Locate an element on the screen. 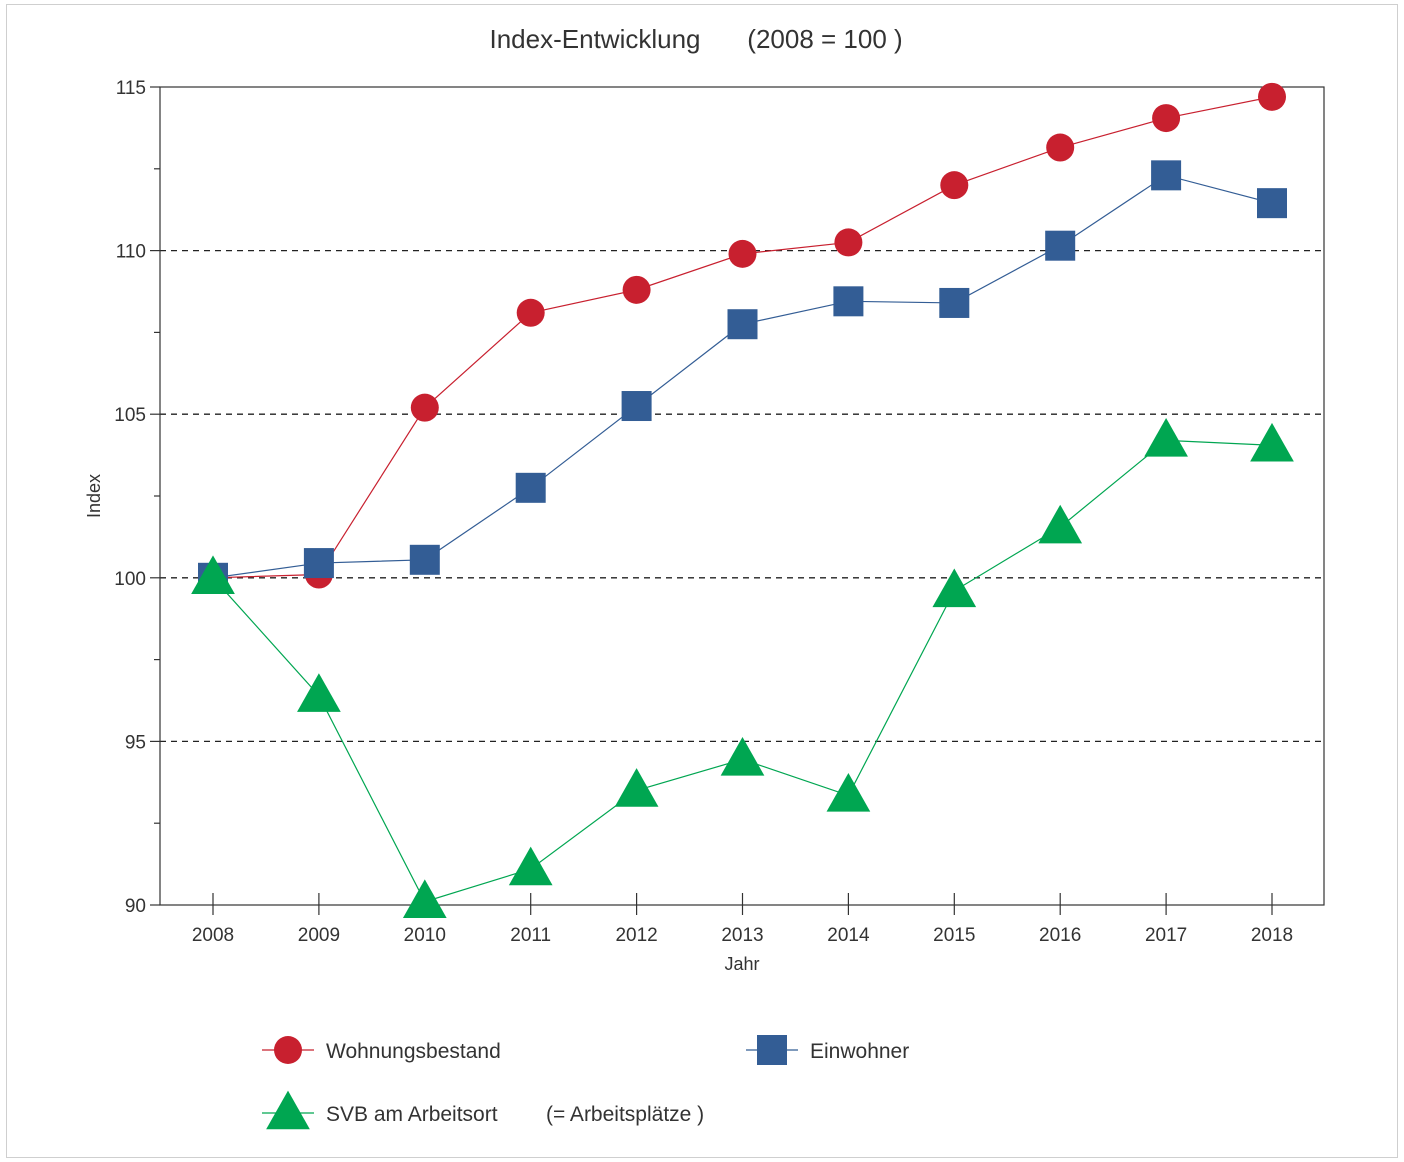 The image size is (1404, 1162). chart-title: Index-Entwicklung is located at coordinates (595, 39).